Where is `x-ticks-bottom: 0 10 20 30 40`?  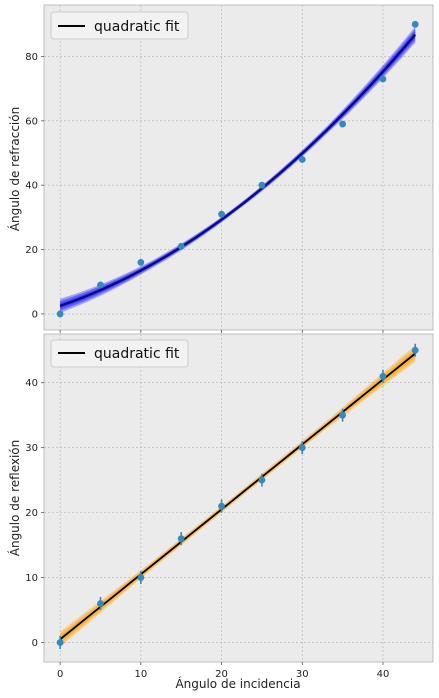 x-ticks-bottom: 0 10 20 30 40 is located at coordinates (223, 671).